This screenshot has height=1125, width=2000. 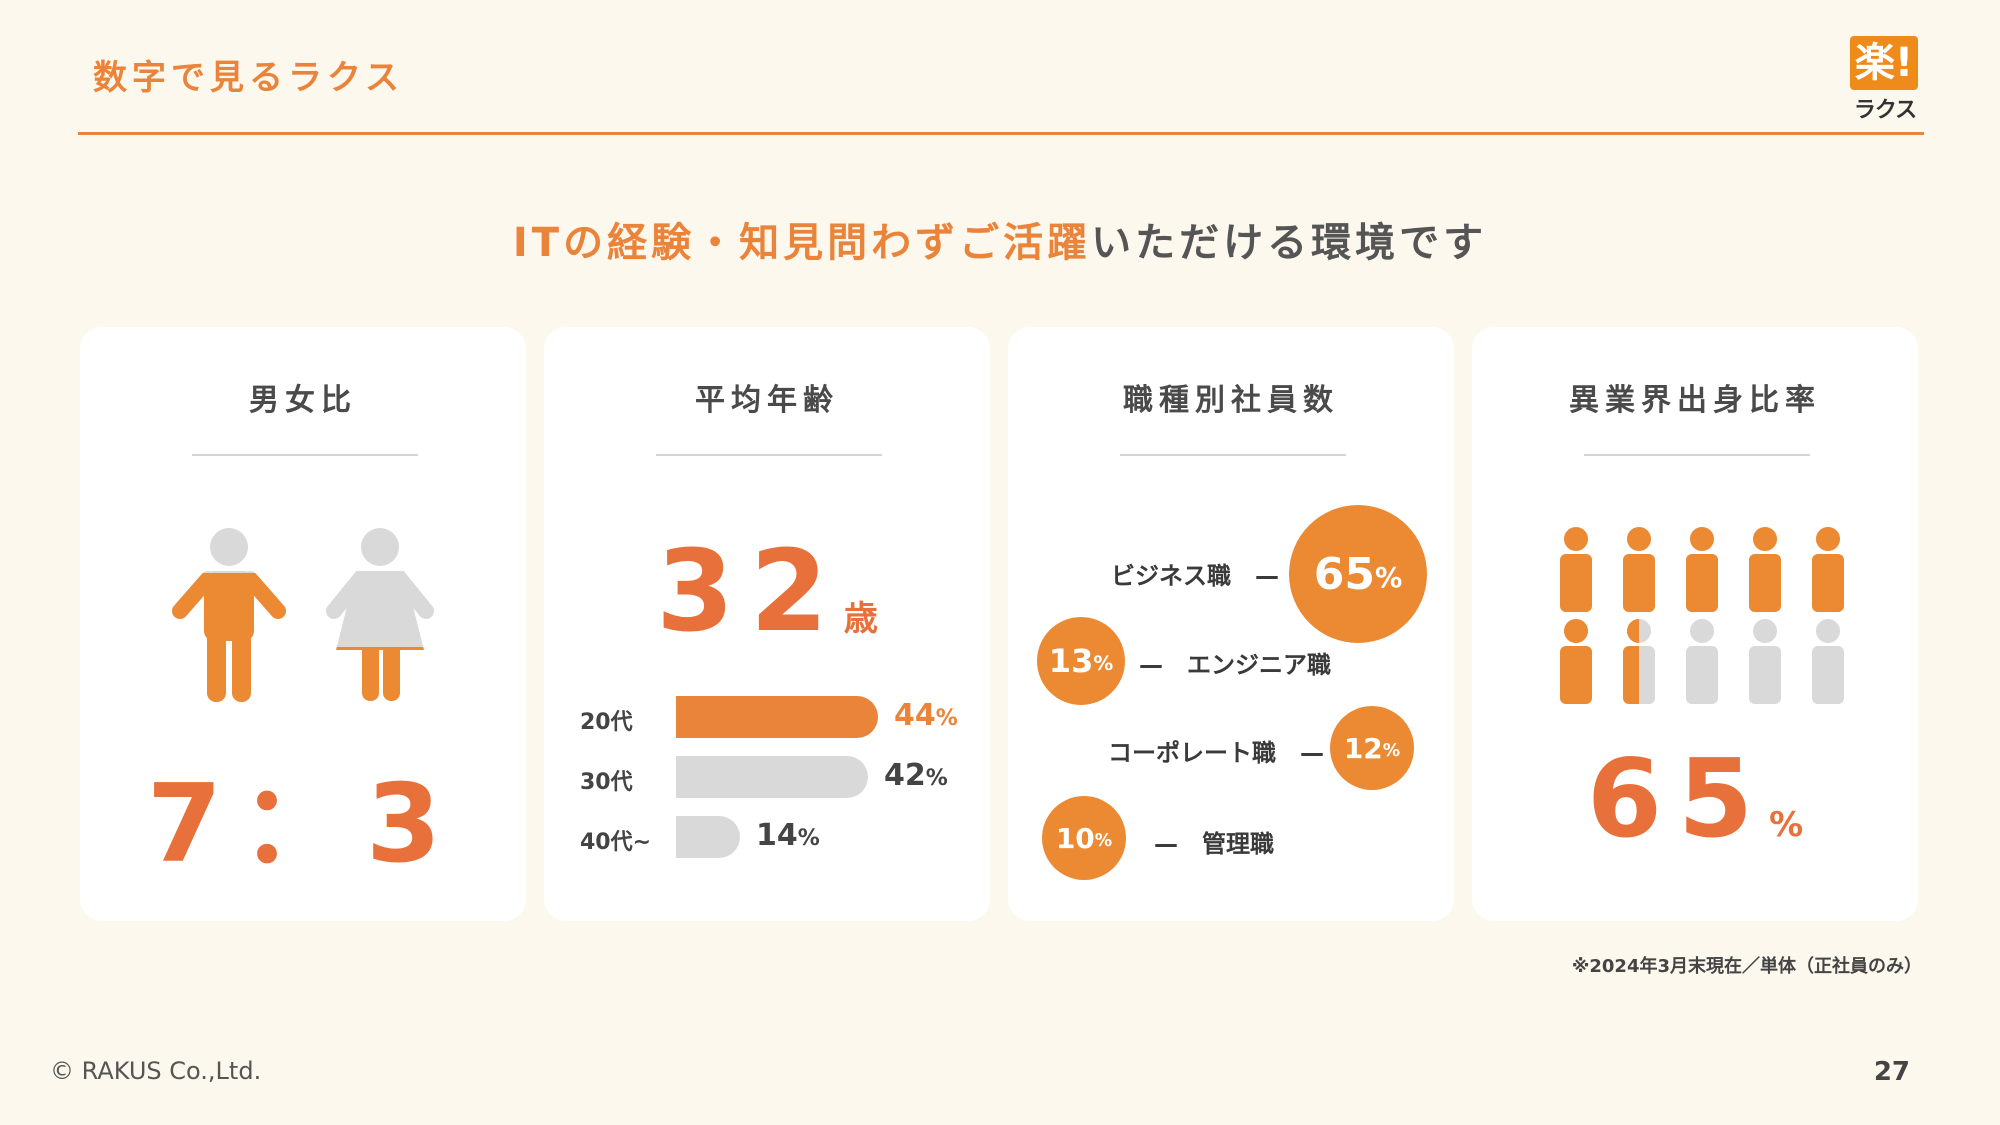 I want to click on bubble-engineer: 13%, so click(x=1081, y=661).